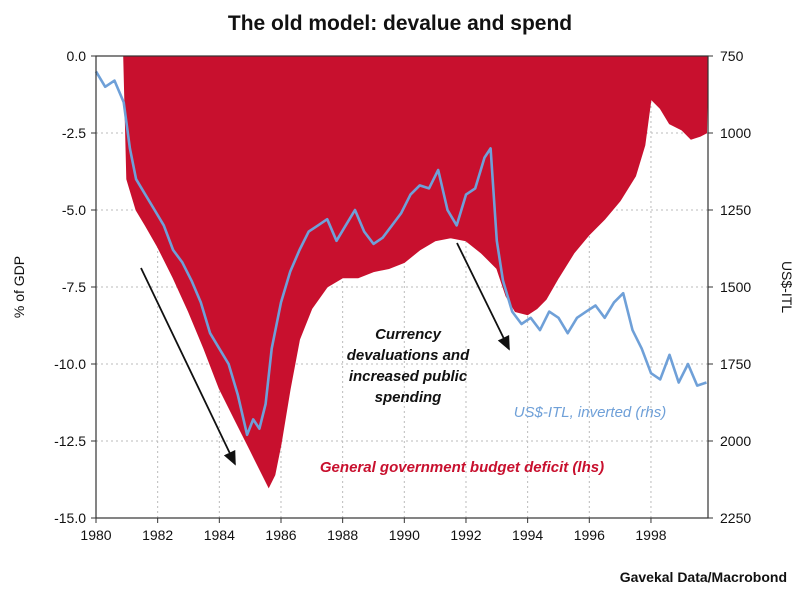 The height and width of the screenshot is (598, 800). I want to click on x-tick-label: 1984, so click(219, 535).